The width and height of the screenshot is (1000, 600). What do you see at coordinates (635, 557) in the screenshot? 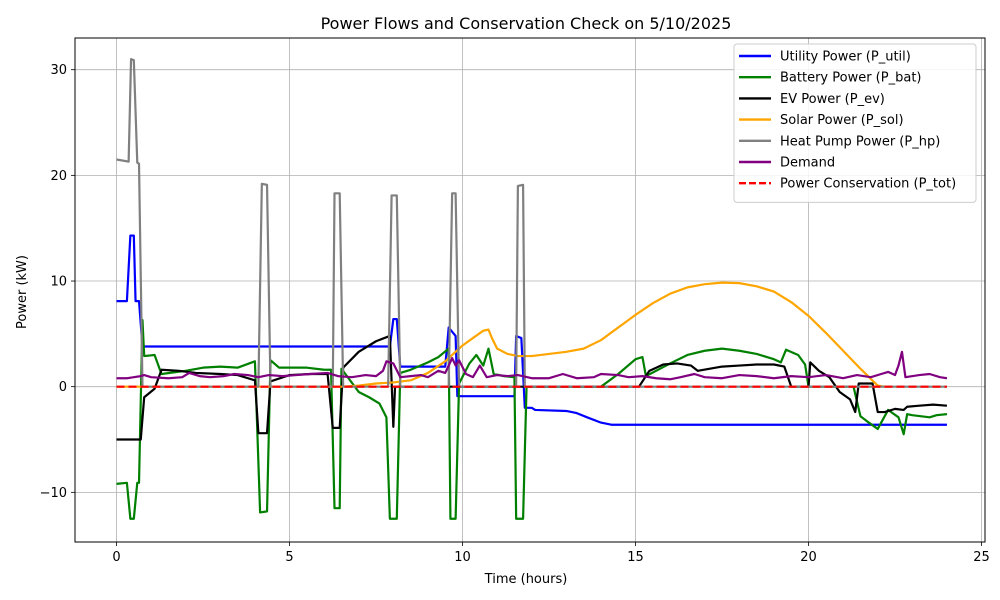
I see `x-tick-label: 15` at bounding box center [635, 557].